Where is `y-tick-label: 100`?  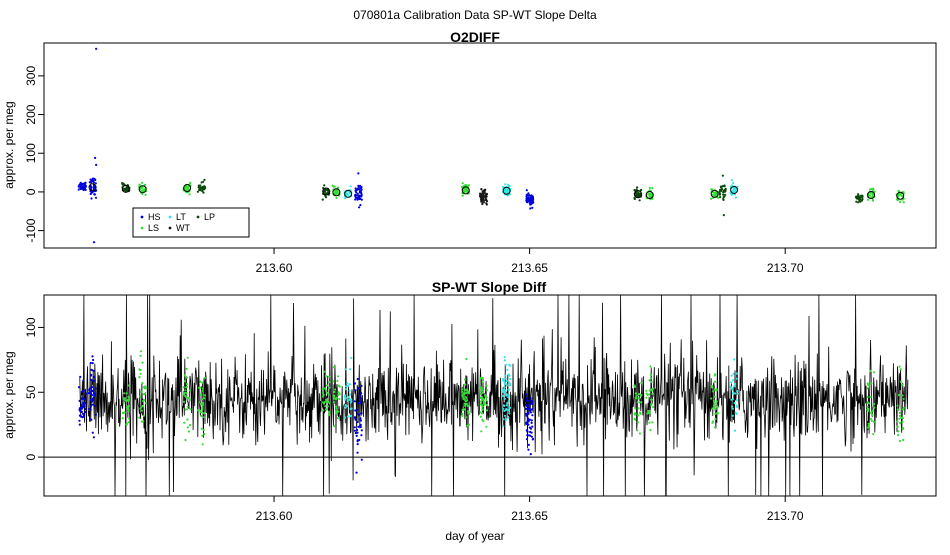 y-tick-label: 100 is located at coordinates (31, 153).